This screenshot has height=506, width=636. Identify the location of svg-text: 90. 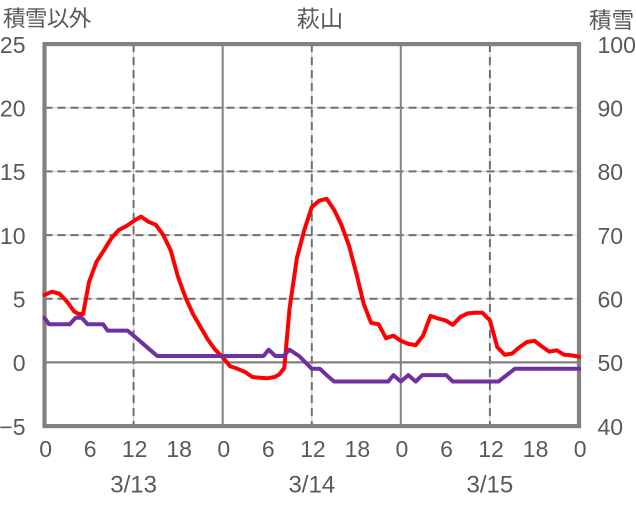
(611, 109).